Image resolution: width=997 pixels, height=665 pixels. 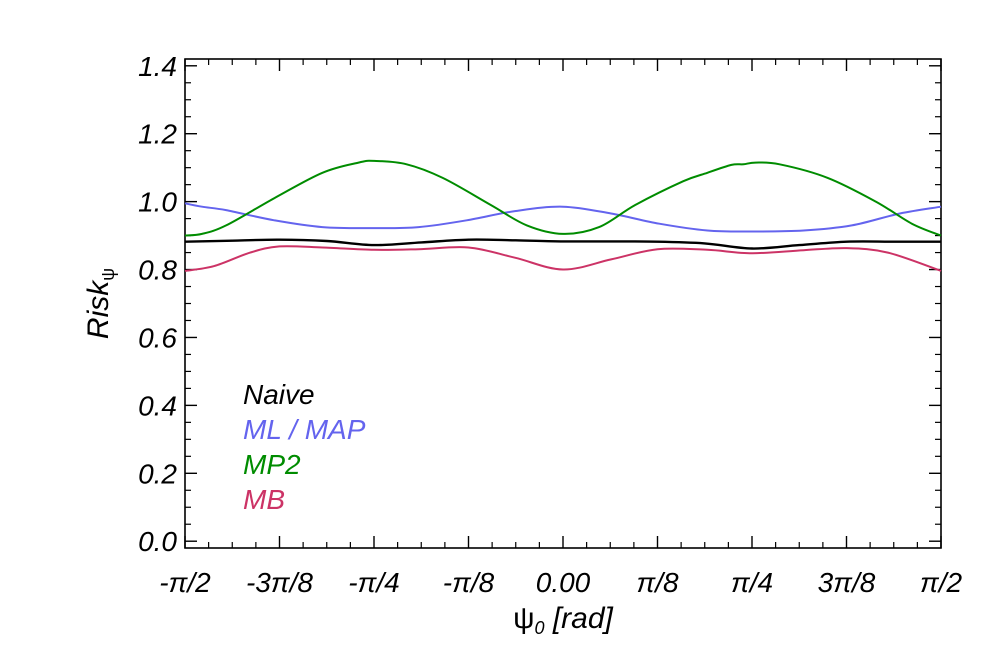 What do you see at coordinates (523, 618) in the screenshot?
I see `x-axis-symbol: ψ` at bounding box center [523, 618].